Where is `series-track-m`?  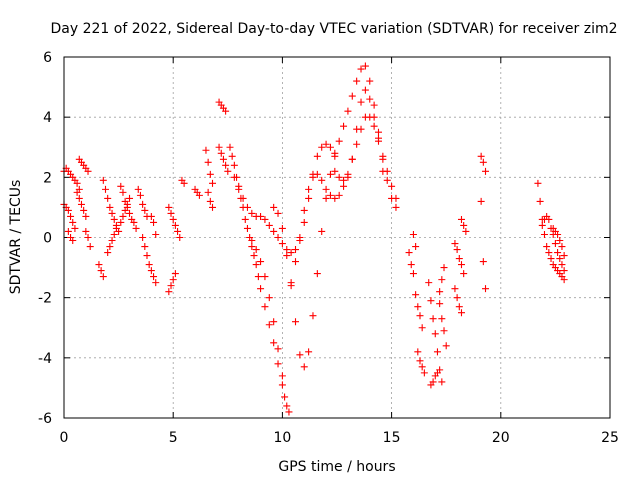
series-track-m is located at coordinates (149, 260).